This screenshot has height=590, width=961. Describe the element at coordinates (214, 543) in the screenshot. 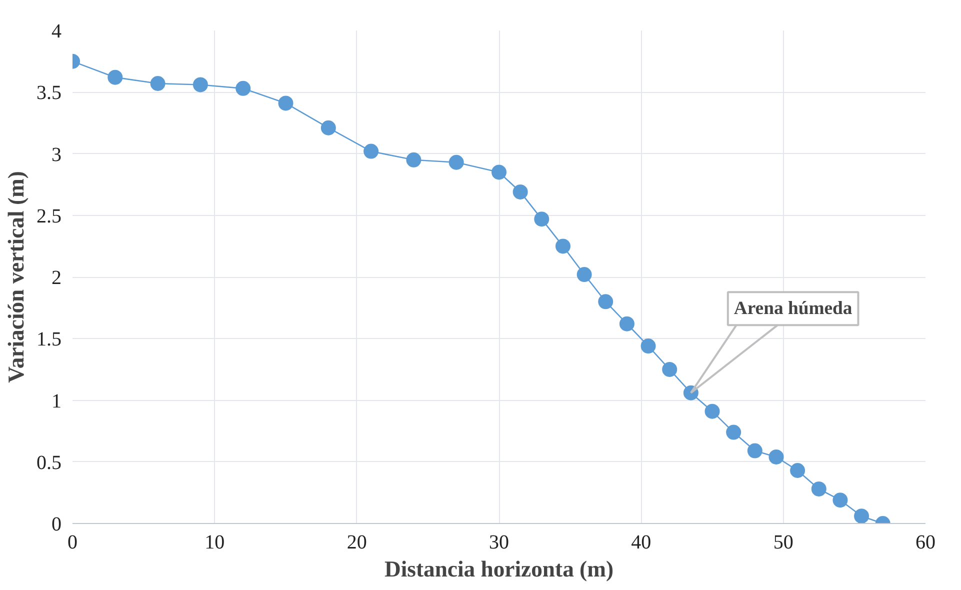

I see `x-tick-label: 10` at that location.